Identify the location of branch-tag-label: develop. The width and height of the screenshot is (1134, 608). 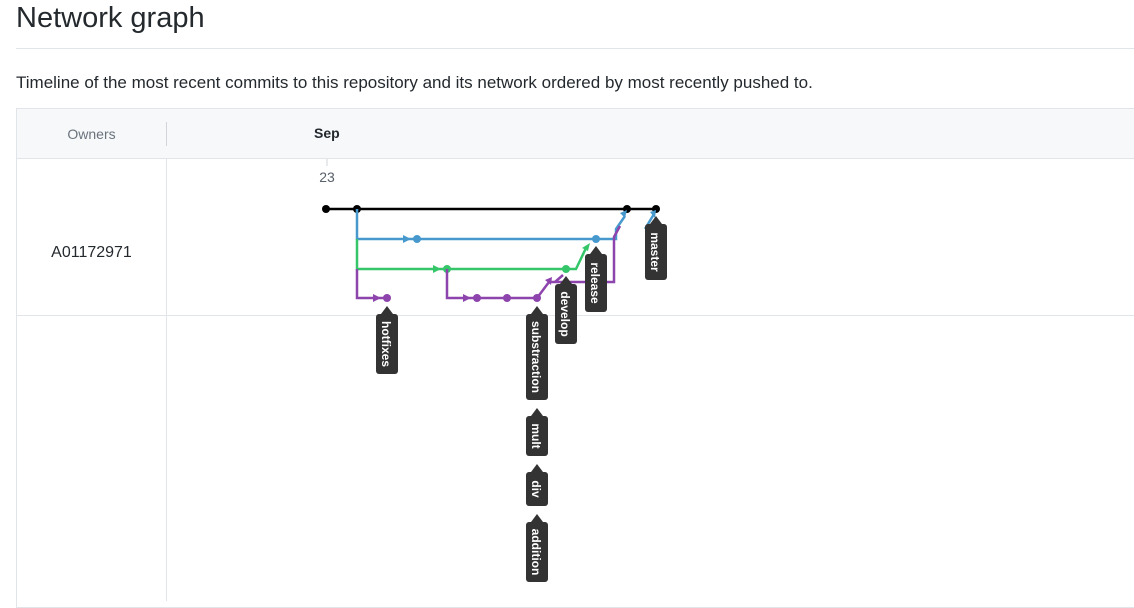
(565, 313).